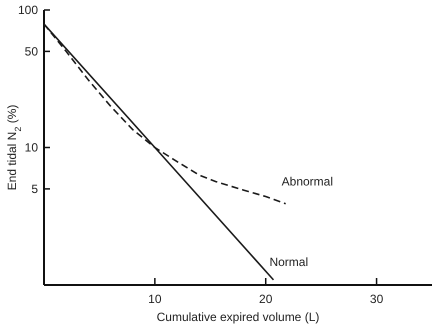 The width and height of the screenshot is (438, 331). What do you see at coordinates (238, 317) in the screenshot?
I see `x-axis-title: Cumulative expired volume (L)` at bounding box center [238, 317].